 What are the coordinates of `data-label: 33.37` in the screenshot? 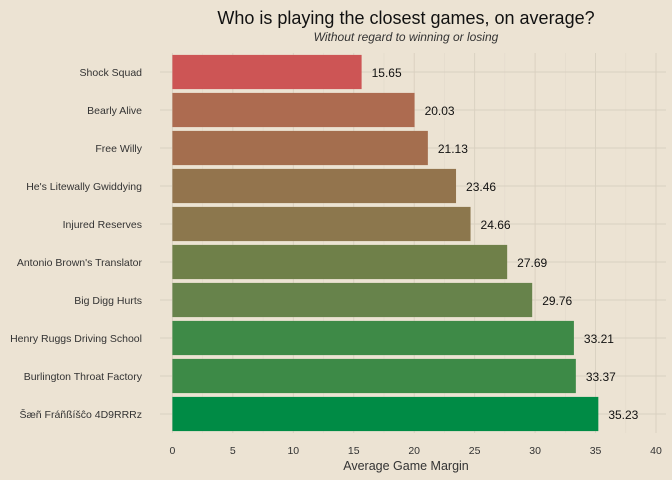 It's located at (601, 377).